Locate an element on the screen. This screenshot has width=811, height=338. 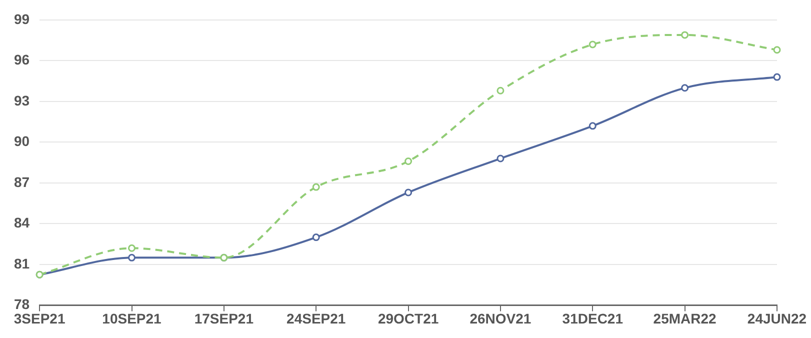
x-tick-label: 25MAR22 is located at coordinates (685, 318).